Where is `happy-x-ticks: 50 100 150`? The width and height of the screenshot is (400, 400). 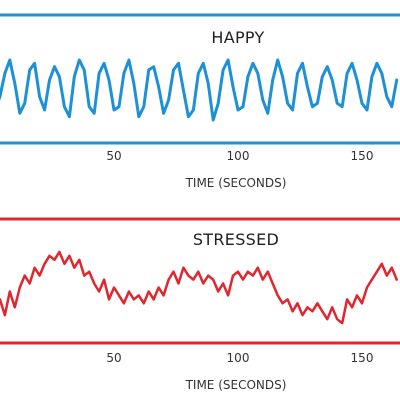
happy-x-ticks: 50 100 150 is located at coordinates (239, 156).